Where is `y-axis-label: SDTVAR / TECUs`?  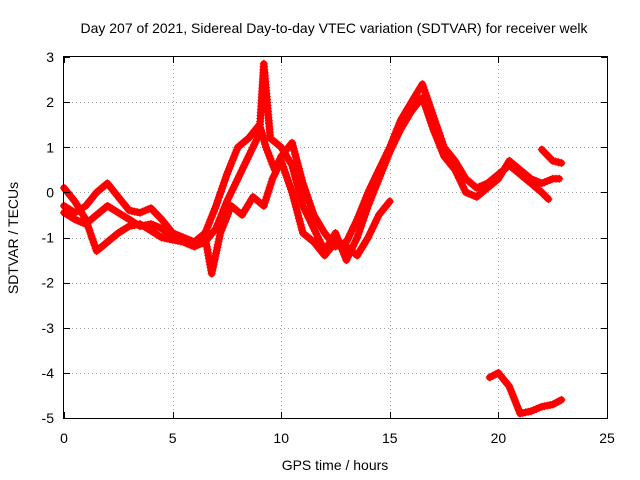
y-axis-label: SDTVAR / TECUs is located at coordinates (13, 238).